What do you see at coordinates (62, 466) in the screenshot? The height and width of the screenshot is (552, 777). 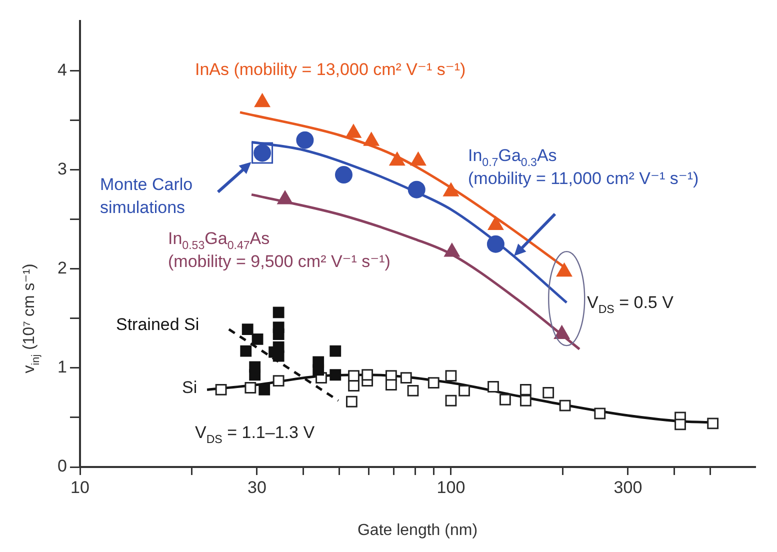 I see `y-tick-label: 0` at bounding box center [62, 466].